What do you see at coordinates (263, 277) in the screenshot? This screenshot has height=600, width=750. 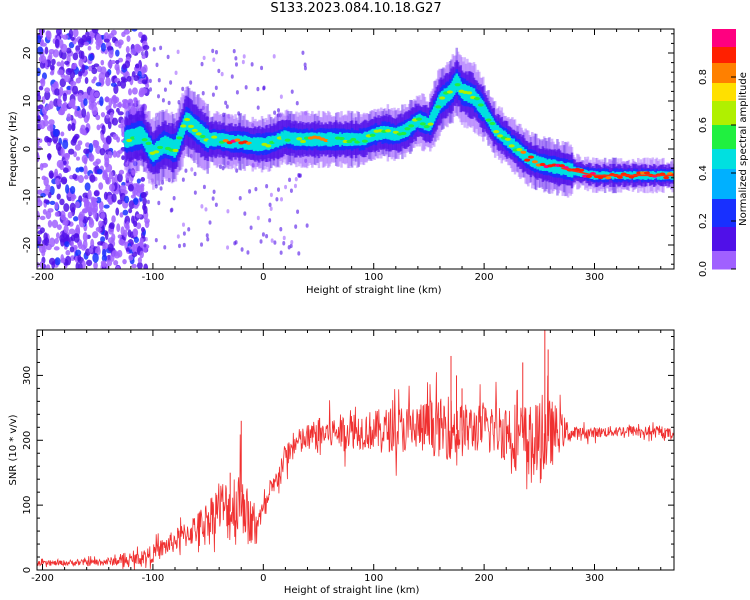 I see `x-tick-label: 0` at bounding box center [263, 277].